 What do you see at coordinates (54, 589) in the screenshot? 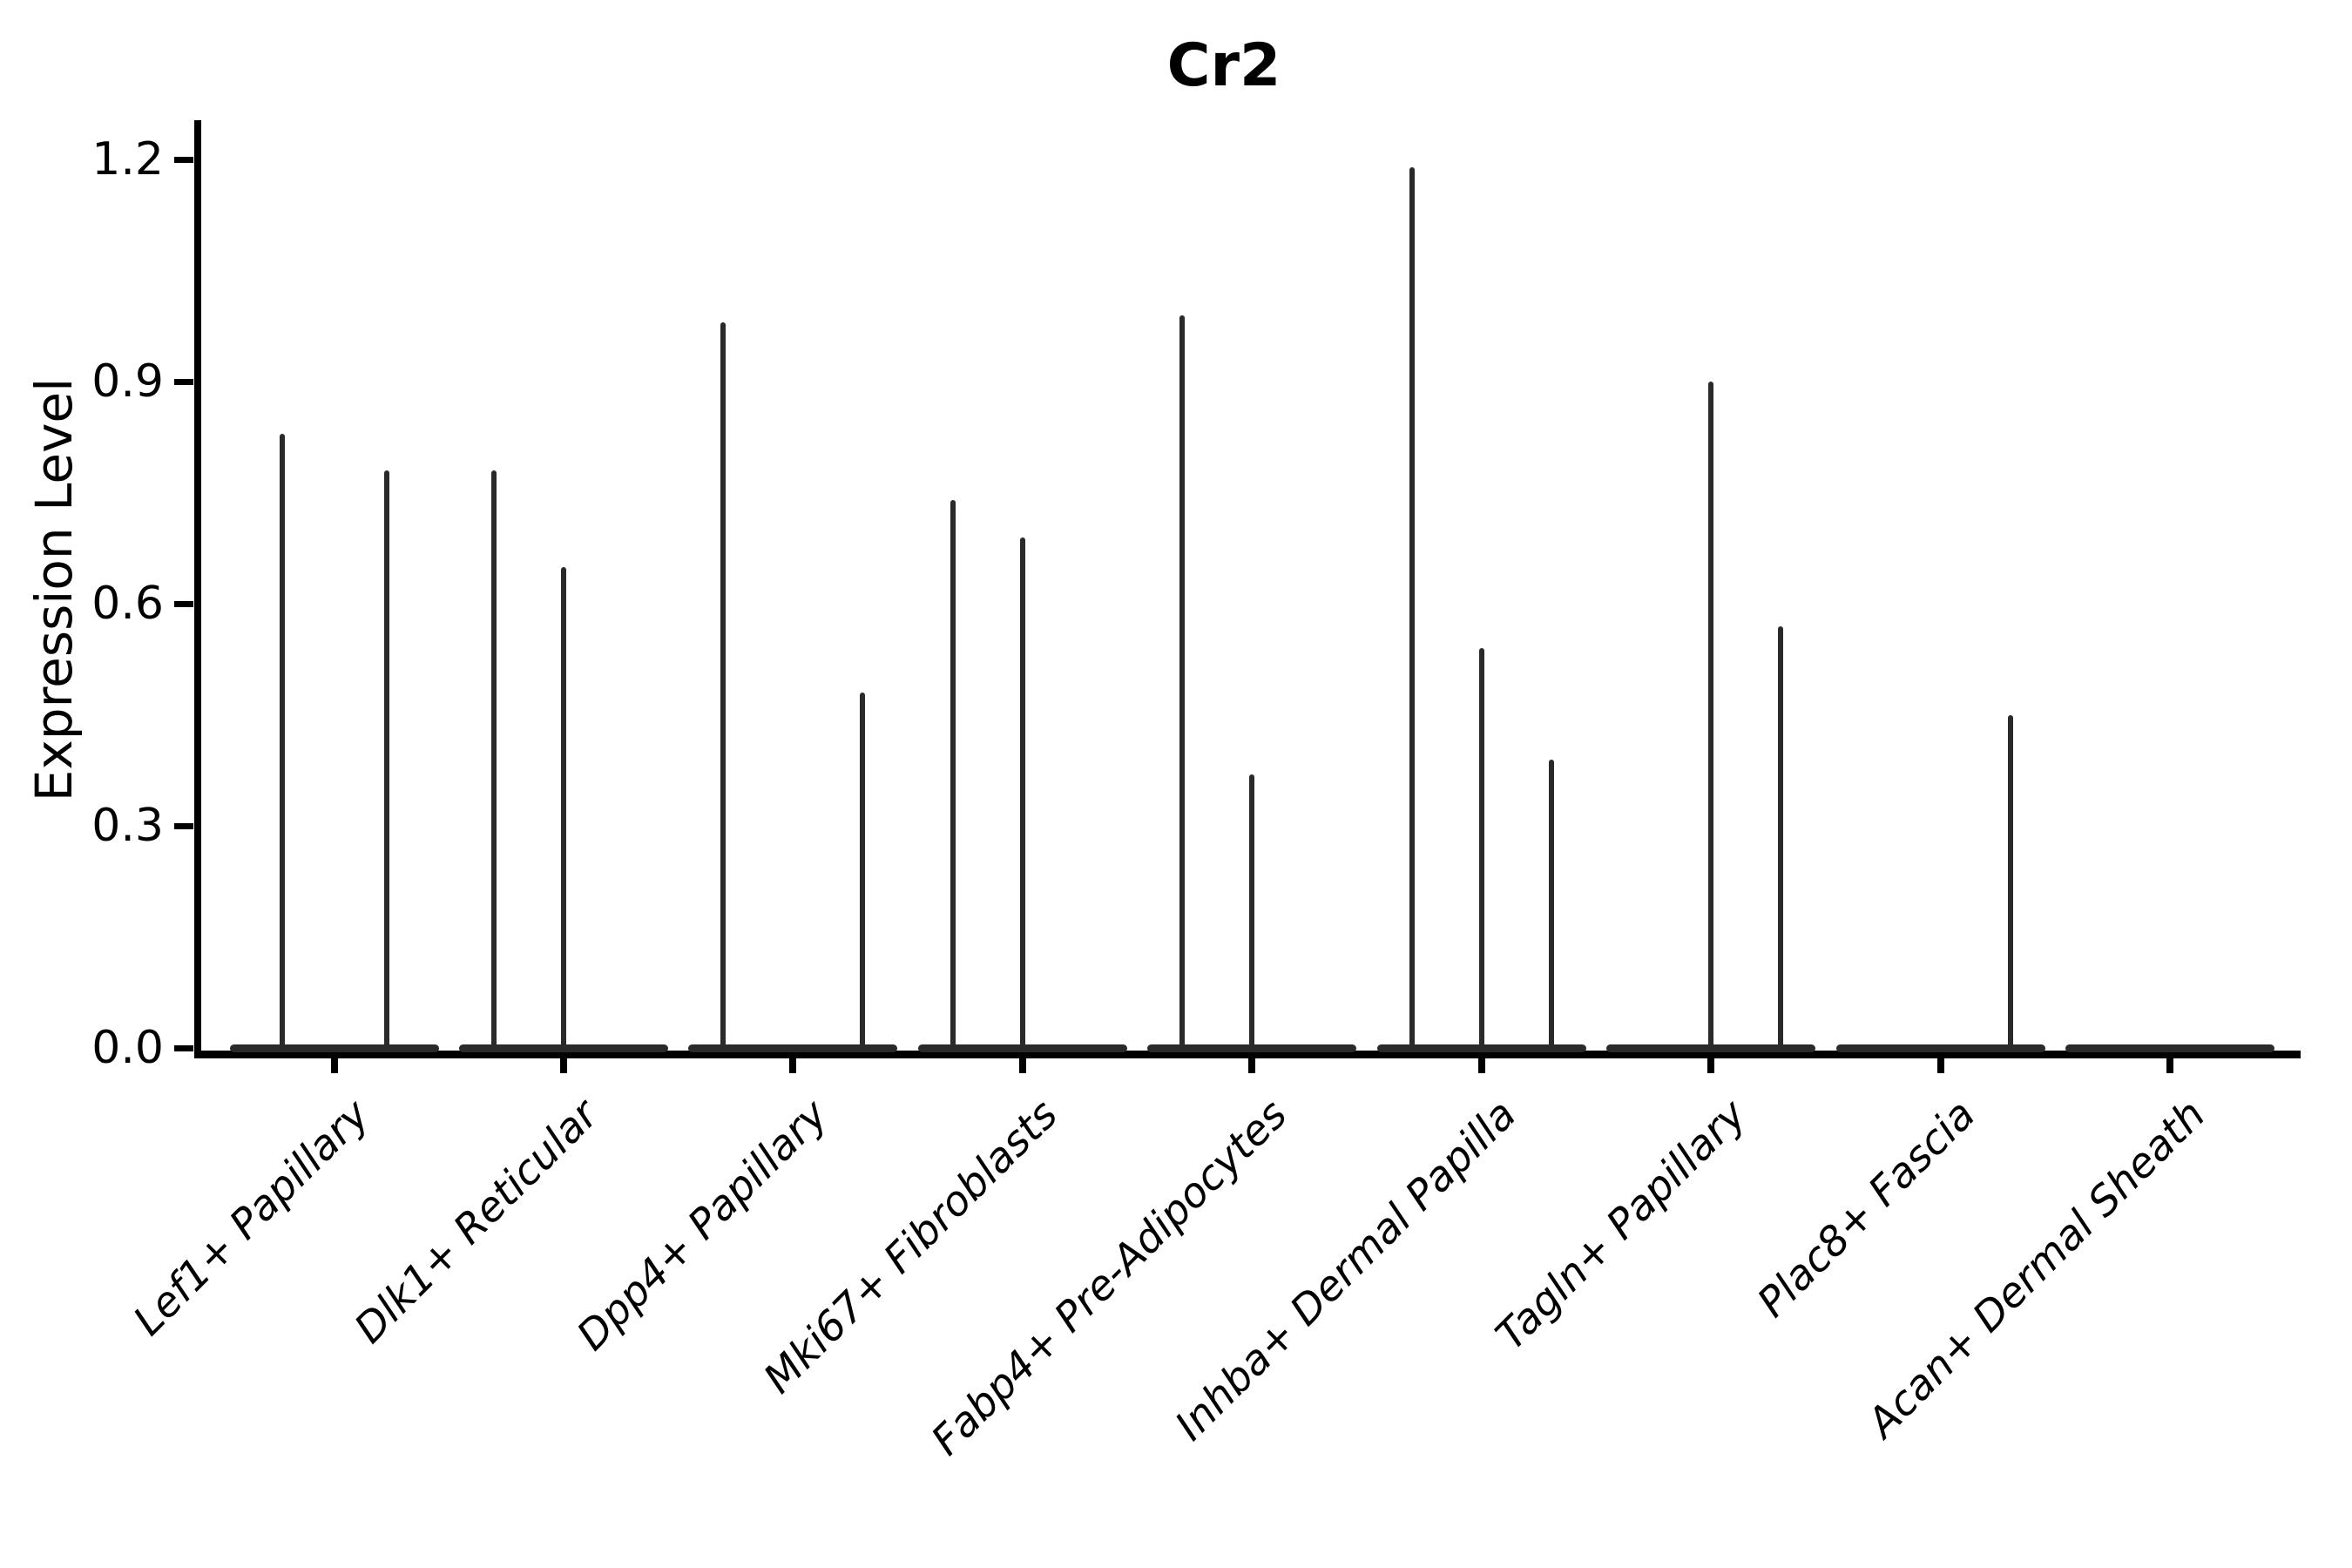
I see `y-axis-label: Expression Level` at bounding box center [54, 589].